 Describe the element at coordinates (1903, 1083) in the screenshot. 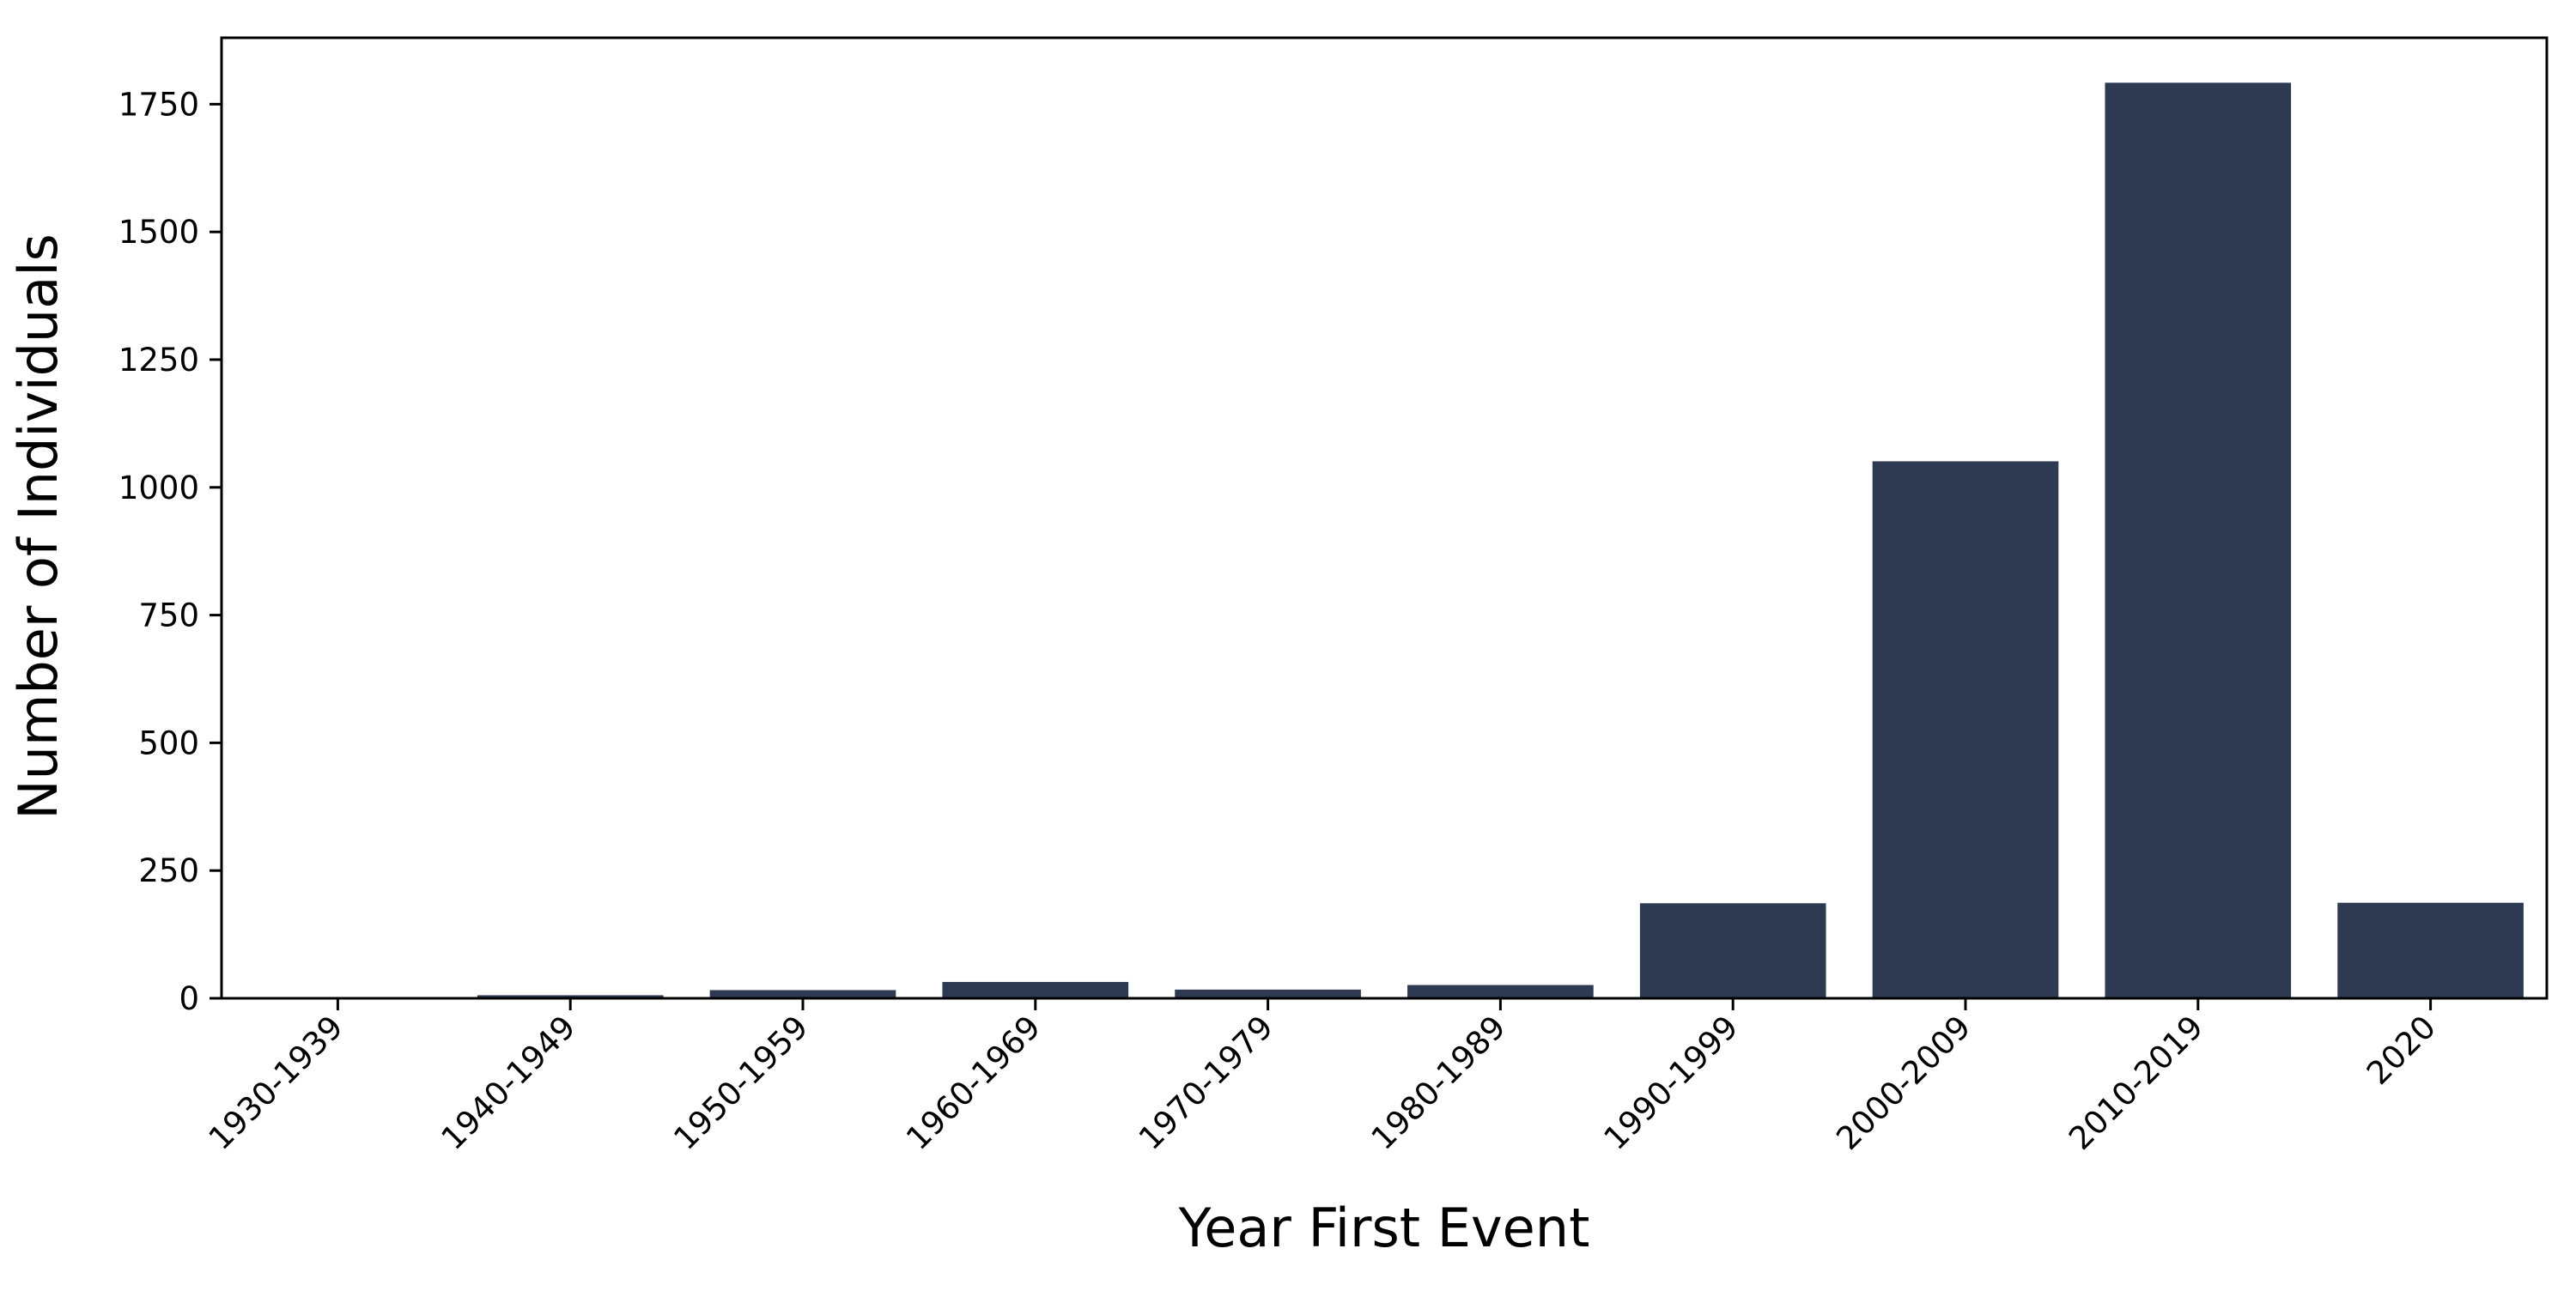

I see `x-tick-label: 2000-2009` at that location.